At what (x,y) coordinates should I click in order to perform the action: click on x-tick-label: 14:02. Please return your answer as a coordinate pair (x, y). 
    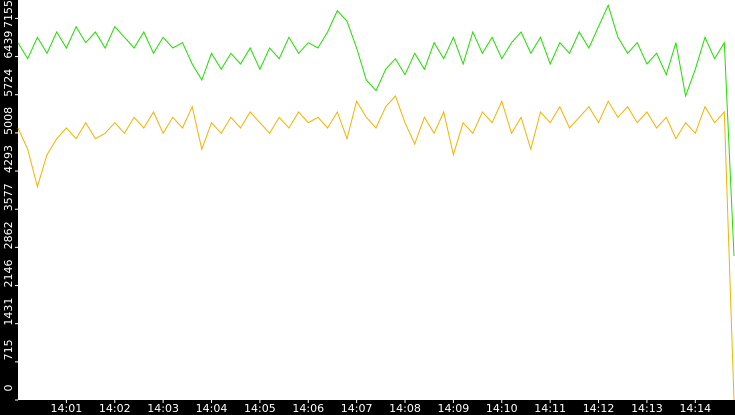
    Looking at the image, I should click on (115, 408).